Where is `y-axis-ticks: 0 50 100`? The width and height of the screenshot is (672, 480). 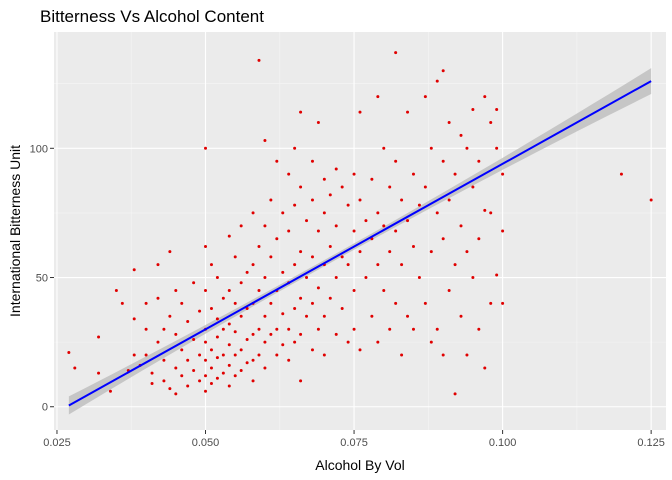
y-axis-ticks: 0 50 100 is located at coordinates (42, 278).